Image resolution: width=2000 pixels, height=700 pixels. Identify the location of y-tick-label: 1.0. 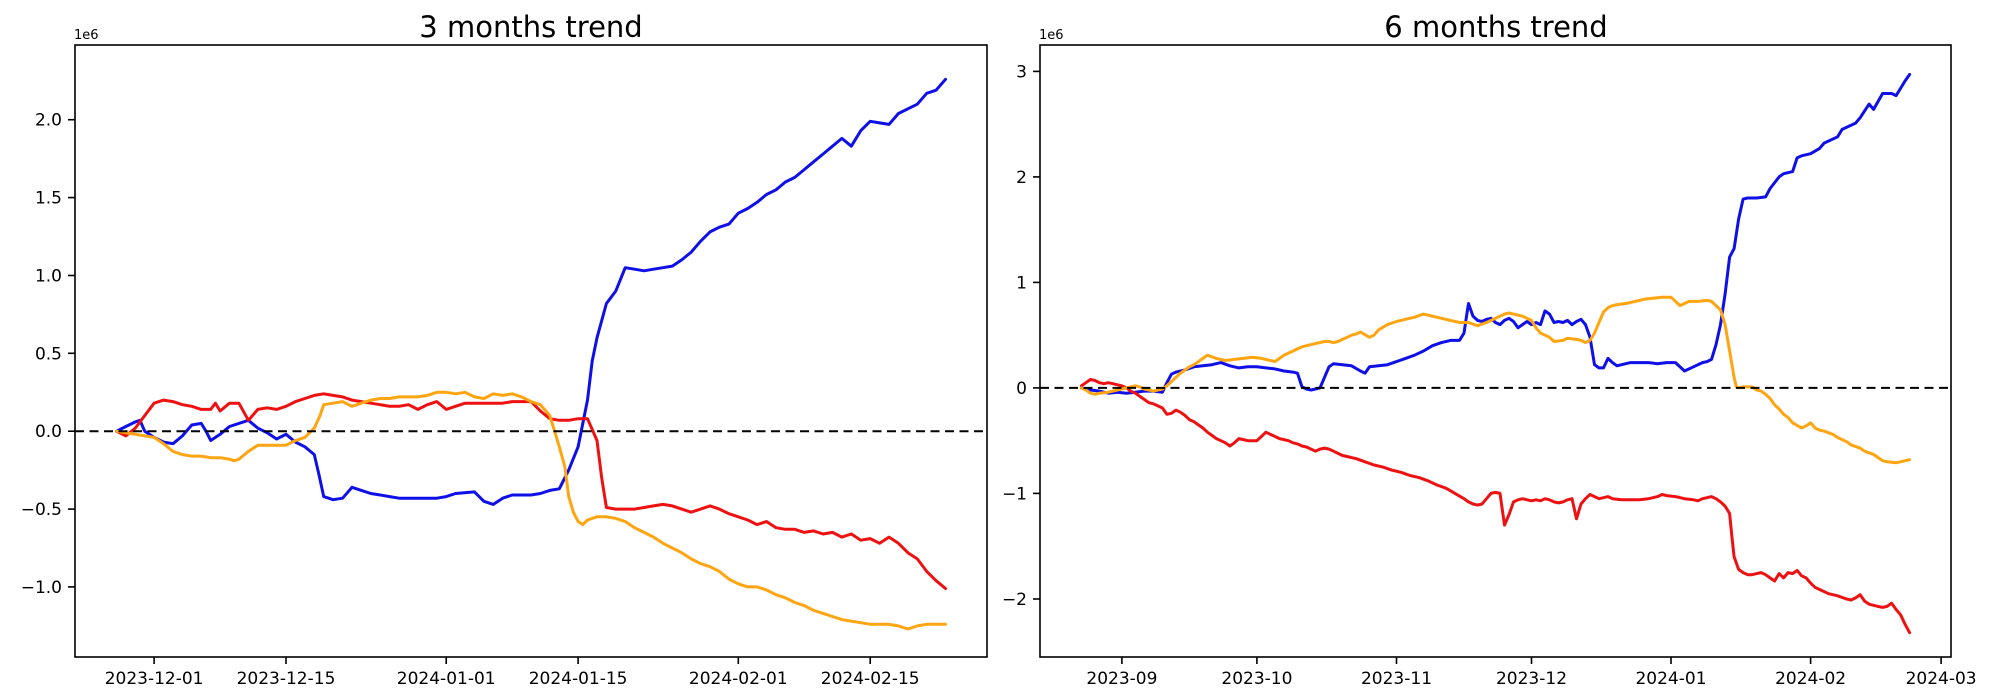
(48, 277).